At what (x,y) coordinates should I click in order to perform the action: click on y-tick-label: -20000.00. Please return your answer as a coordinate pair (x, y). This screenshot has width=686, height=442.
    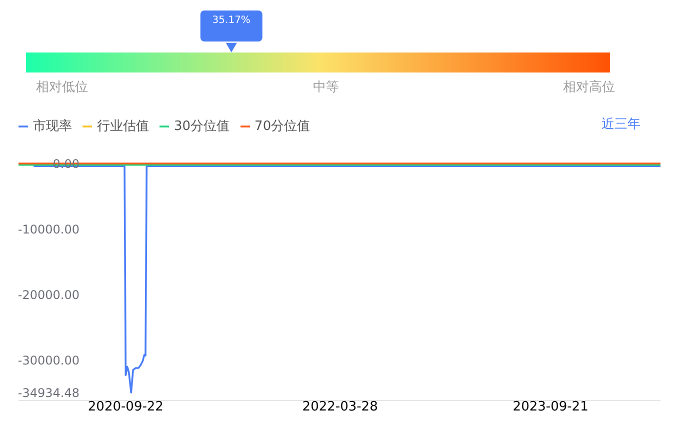
    Looking at the image, I should click on (49, 295).